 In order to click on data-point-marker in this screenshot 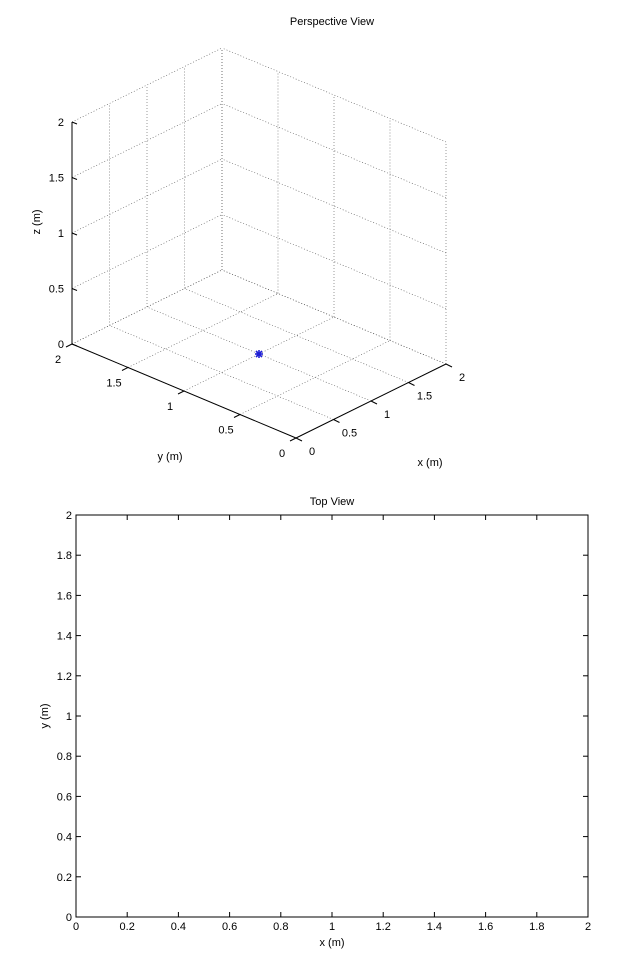, I will do `click(259, 354)`.